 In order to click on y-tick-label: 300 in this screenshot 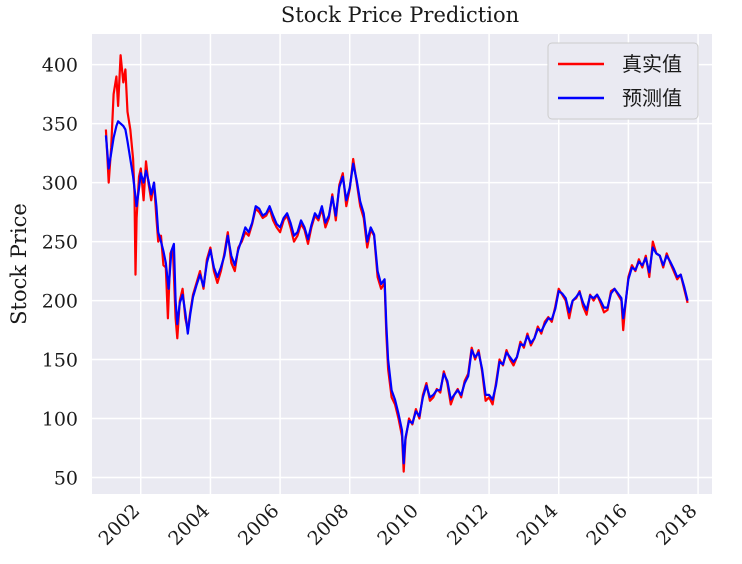, I will do `click(60, 184)`.